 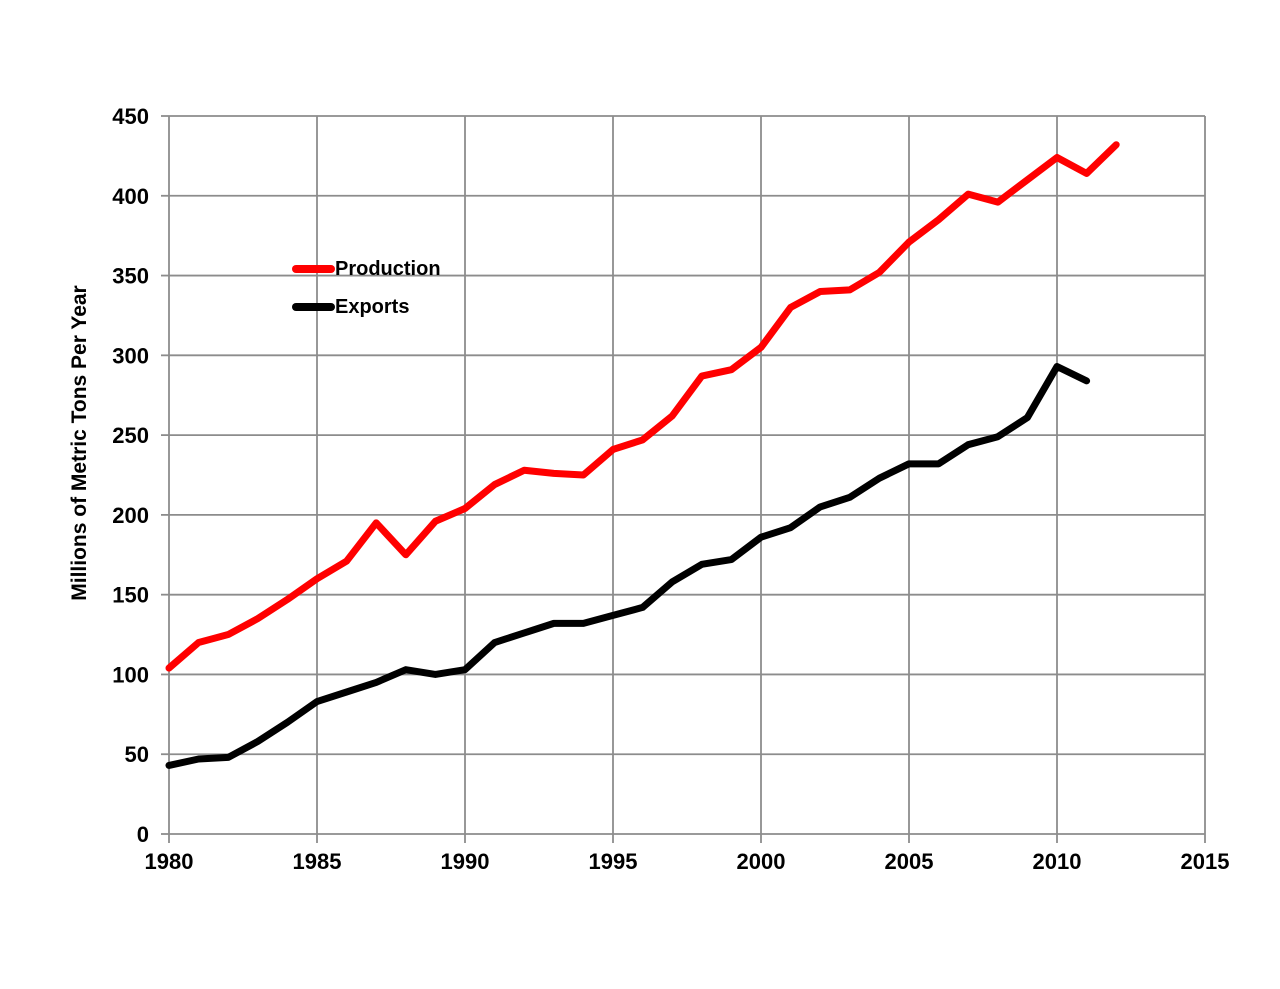 What do you see at coordinates (388, 269) in the screenshot?
I see `legend-label-production: Production` at bounding box center [388, 269].